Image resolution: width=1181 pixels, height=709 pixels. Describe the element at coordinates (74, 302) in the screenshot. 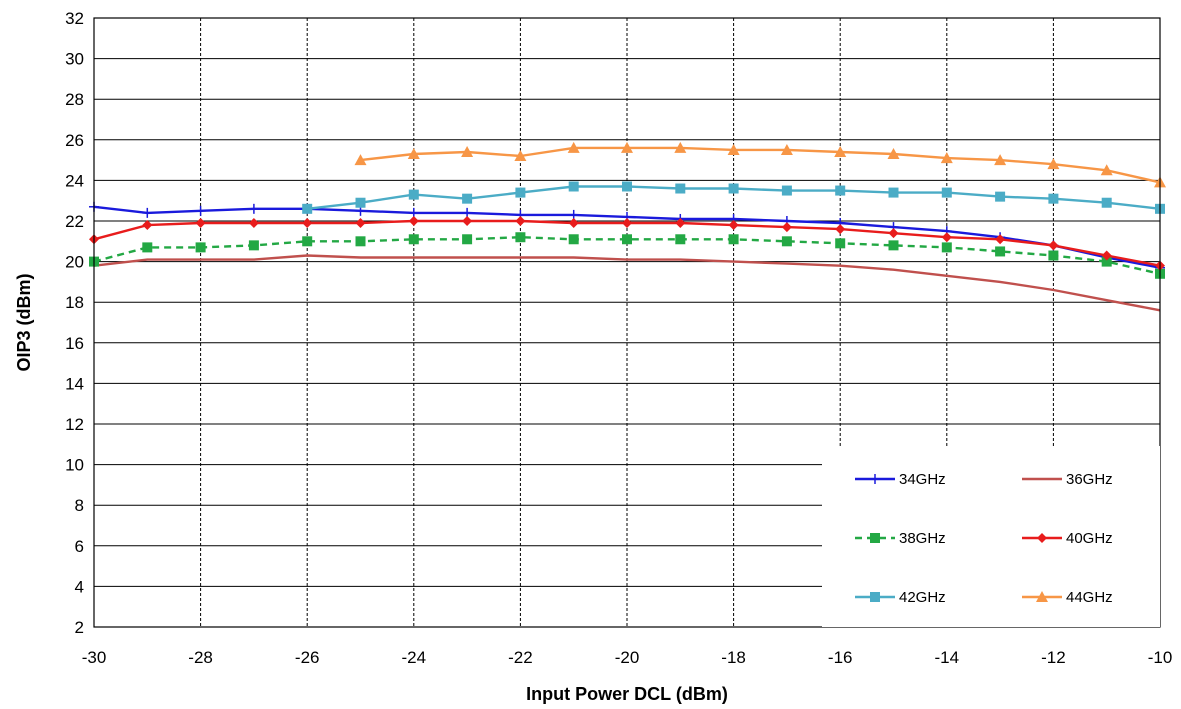

I see `y-tick-label: 18` at that location.